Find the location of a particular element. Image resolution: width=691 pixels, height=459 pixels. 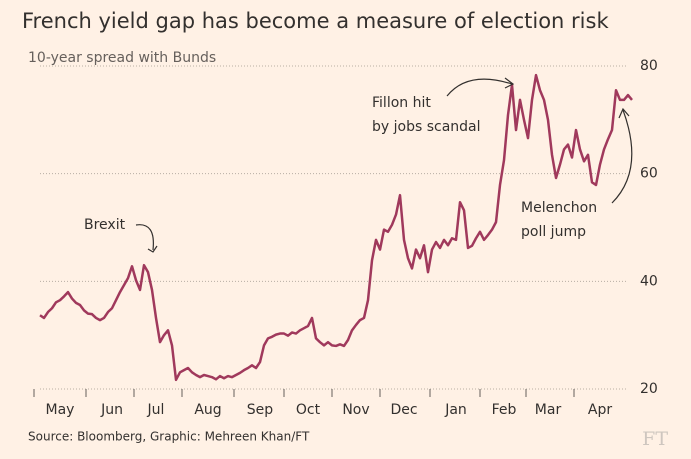

annotation: poll jump is located at coordinates (553, 232).